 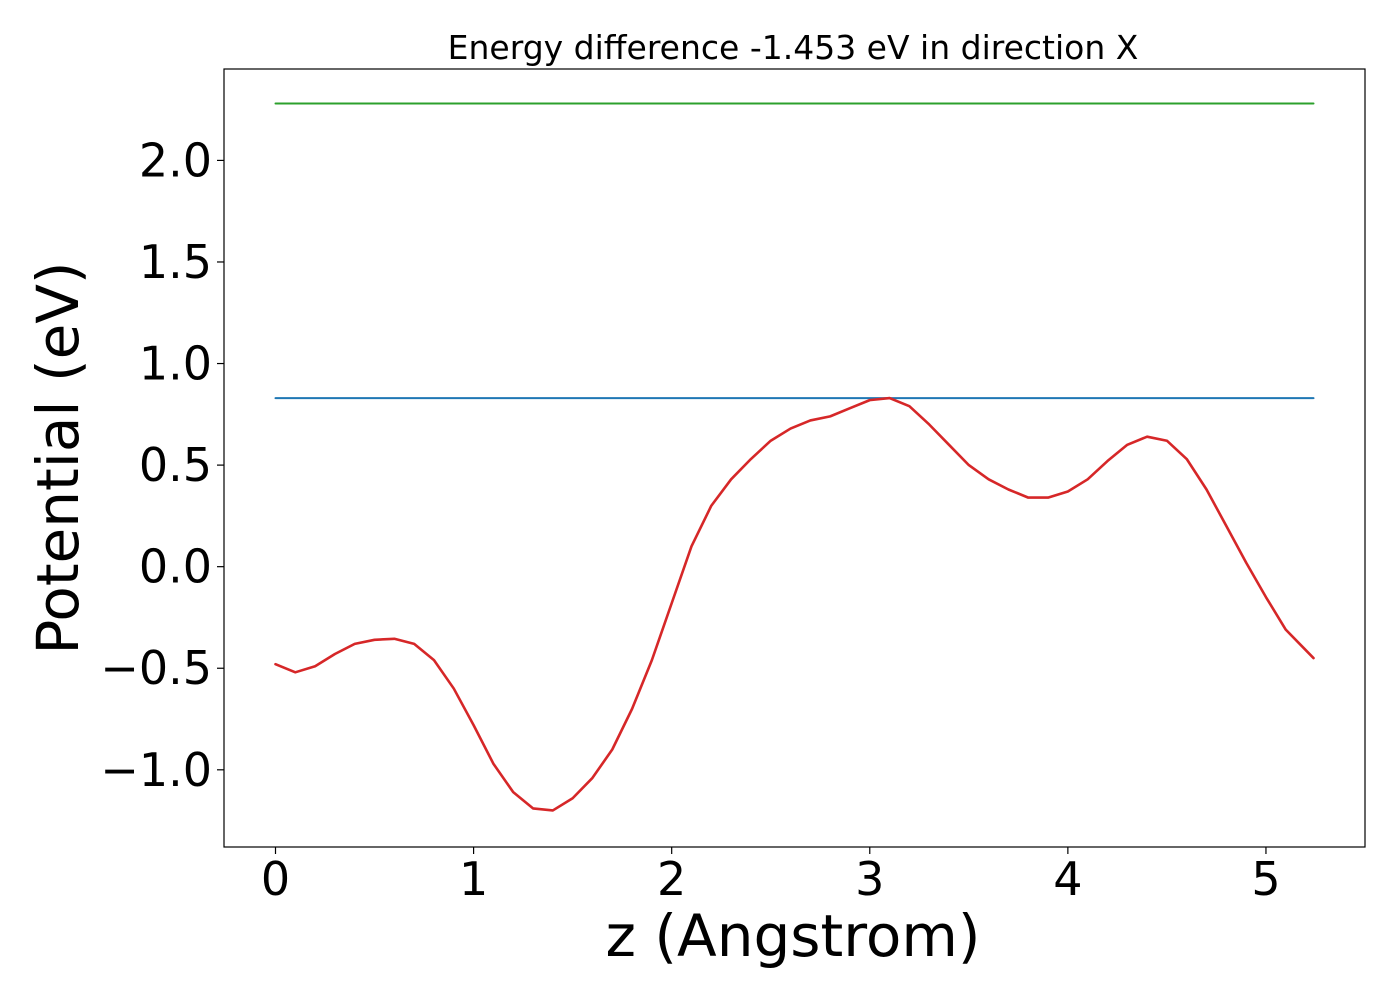 What do you see at coordinates (175, 364) in the screenshot?
I see `y-tick-label: 1.0` at bounding box center [175, 364].